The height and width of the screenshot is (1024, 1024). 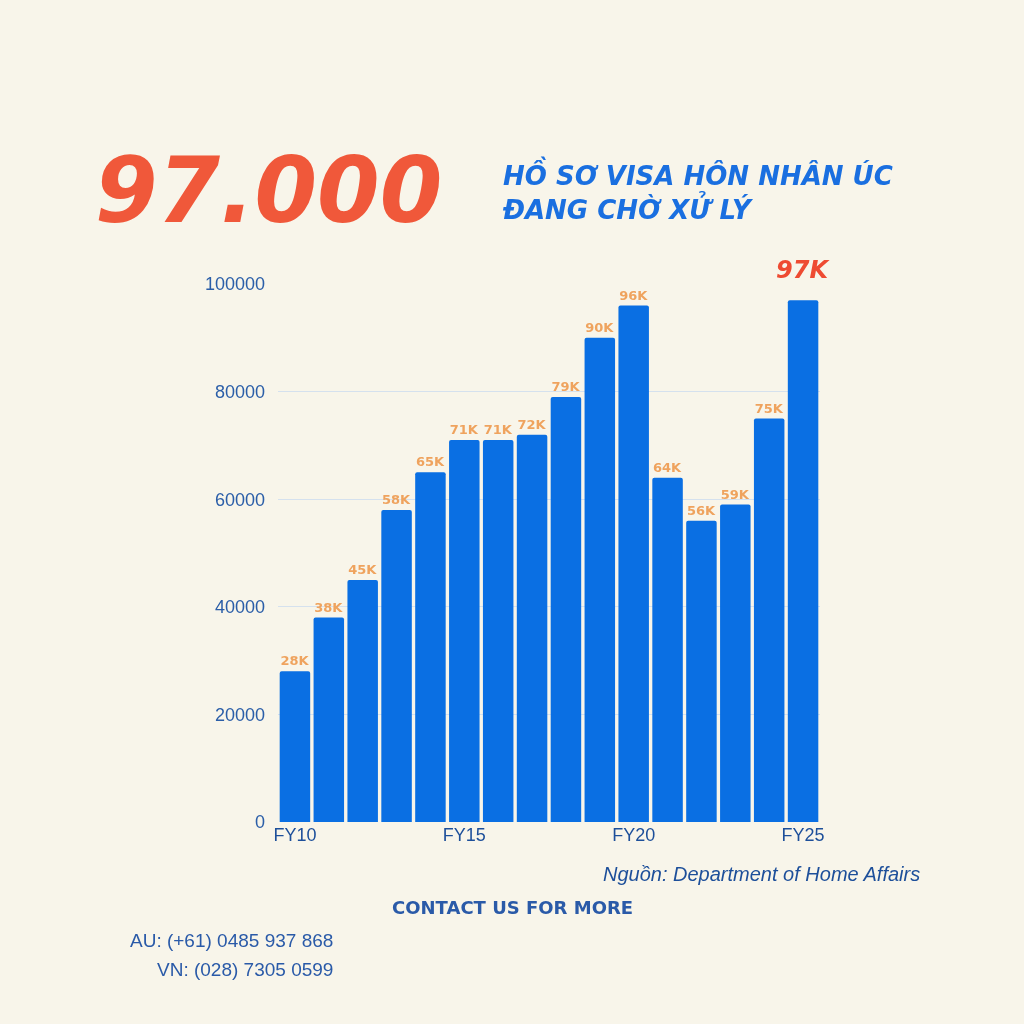 What do you see at coordinates (259, 822) in the screenshot?
I see `y-tick-label: 0` at bounding box center [259, 822].